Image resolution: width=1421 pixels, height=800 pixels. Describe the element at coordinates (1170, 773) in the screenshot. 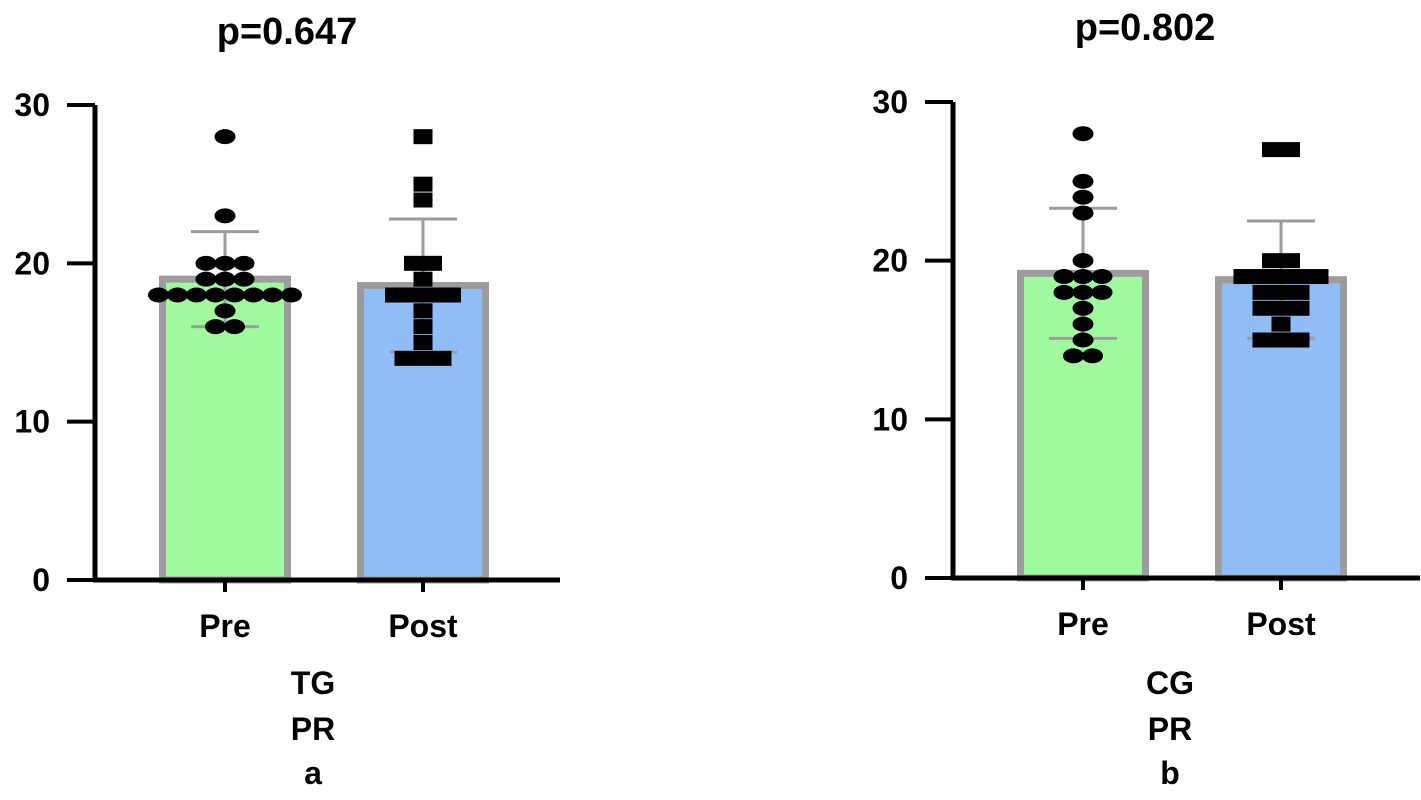

I see `x-axis-label-line: b` at that location.